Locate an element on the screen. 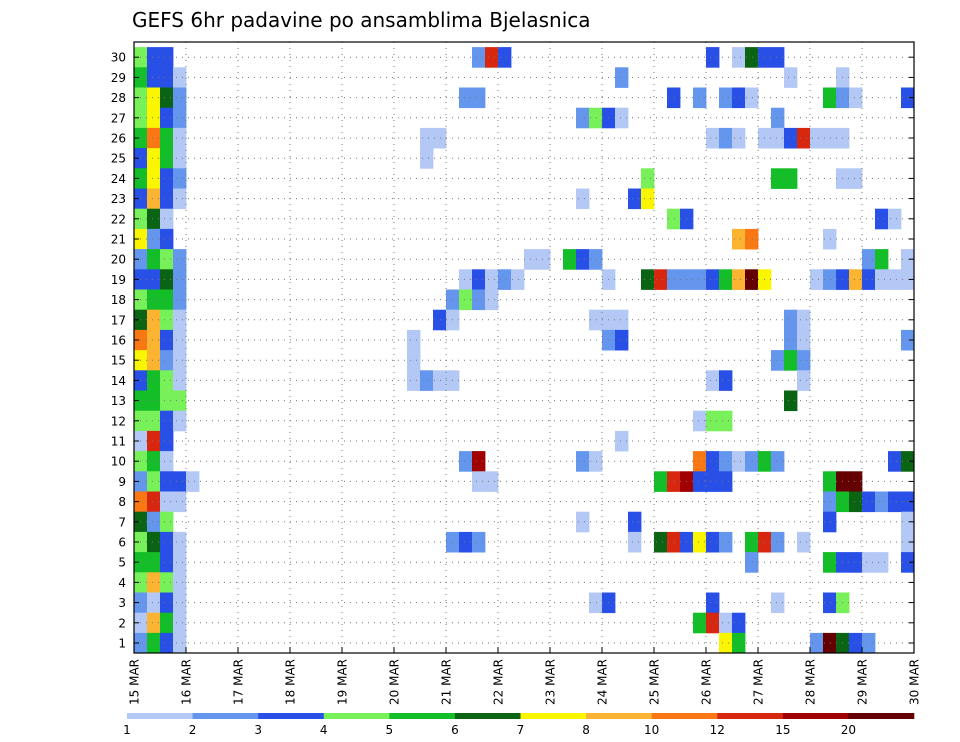 This screenshot has height=742, width=960. y-tick-label: 24 is located at coordinates (118, 179).